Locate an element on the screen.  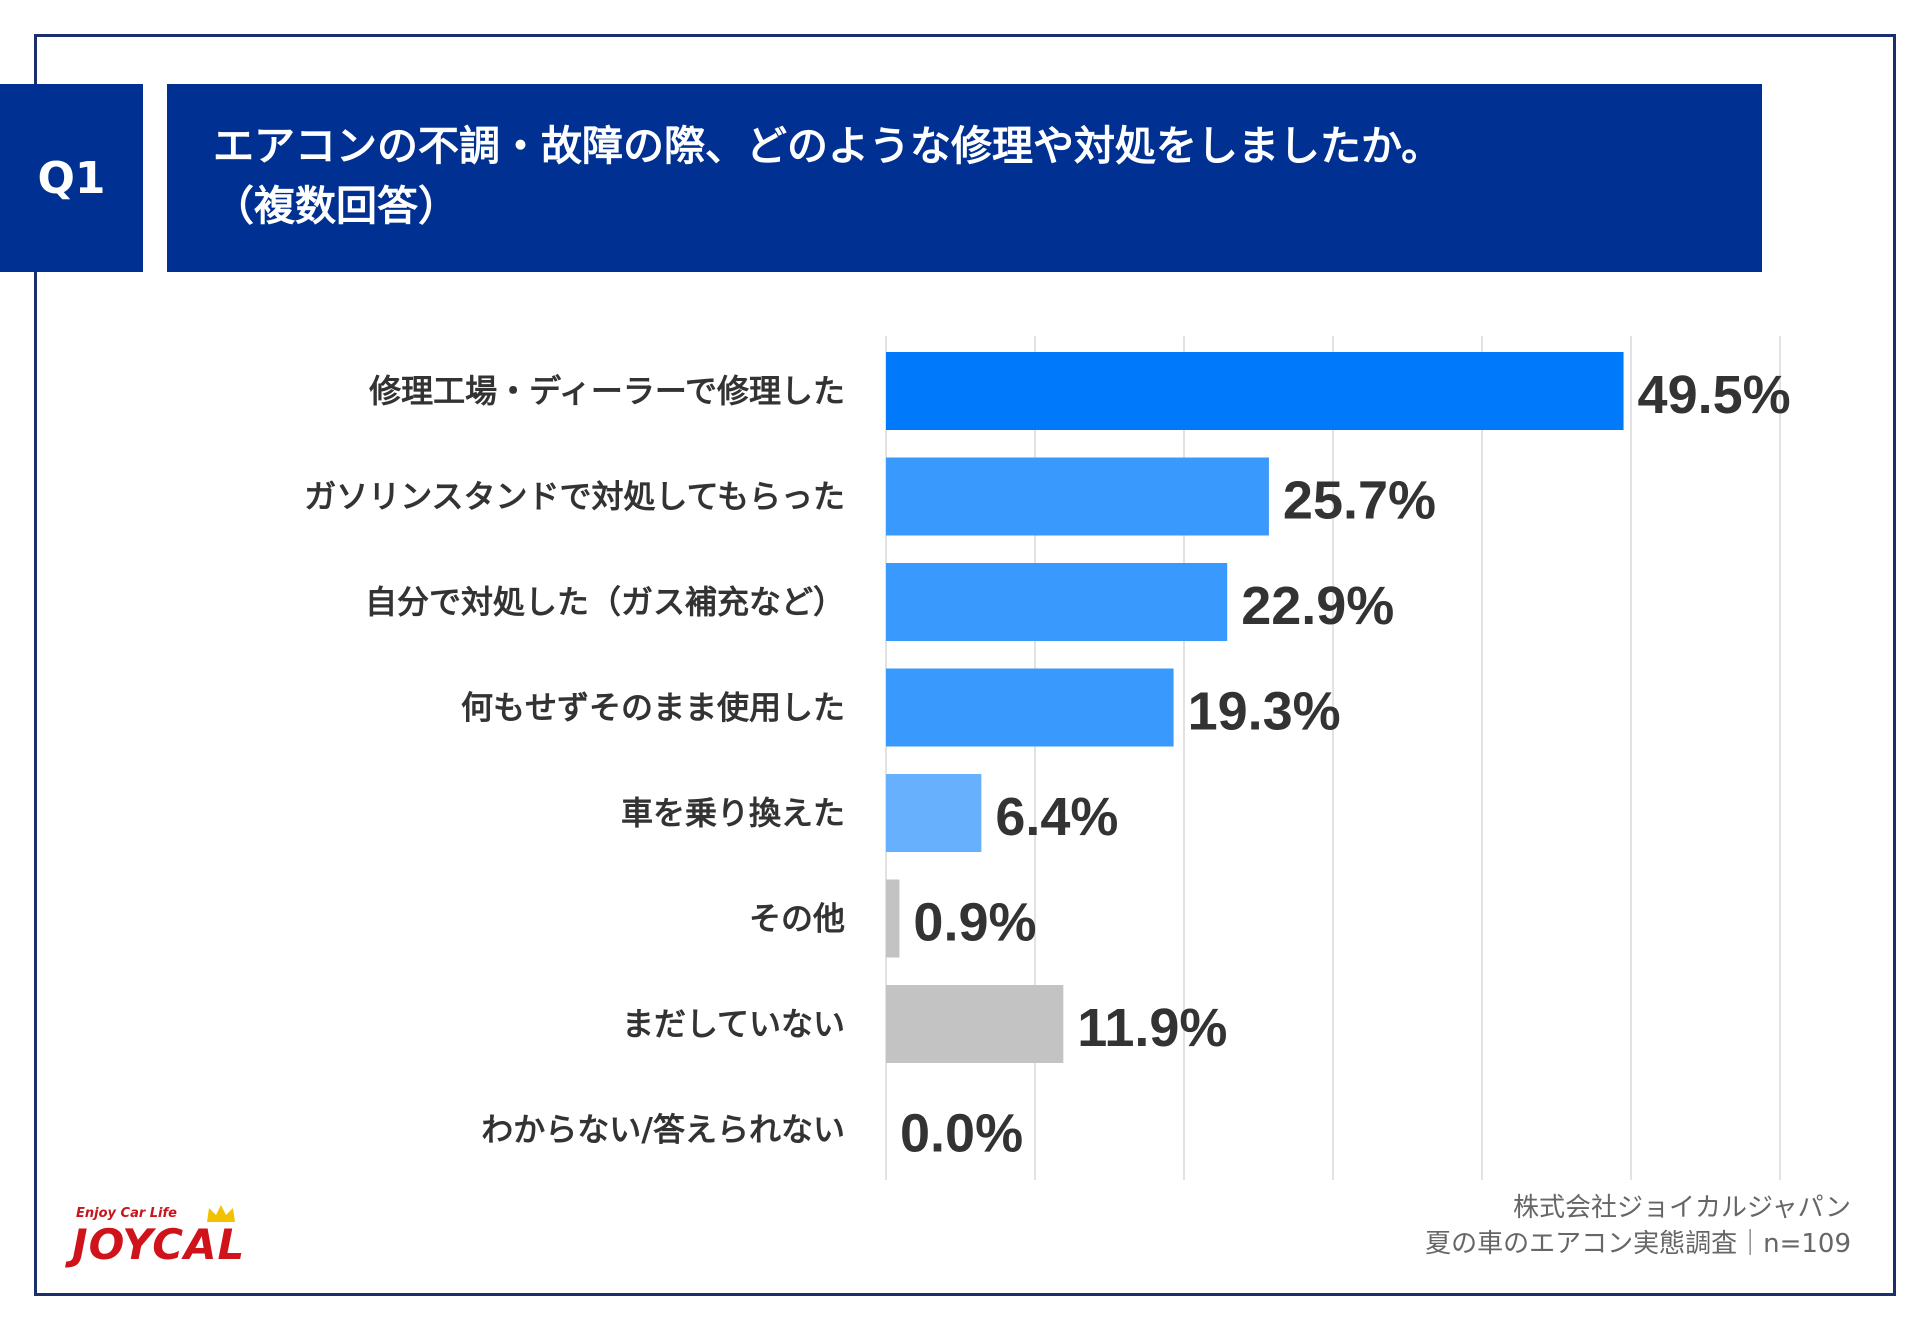
logo-tagline: Enjoy Car Life is located at coordinates (126, 1213).